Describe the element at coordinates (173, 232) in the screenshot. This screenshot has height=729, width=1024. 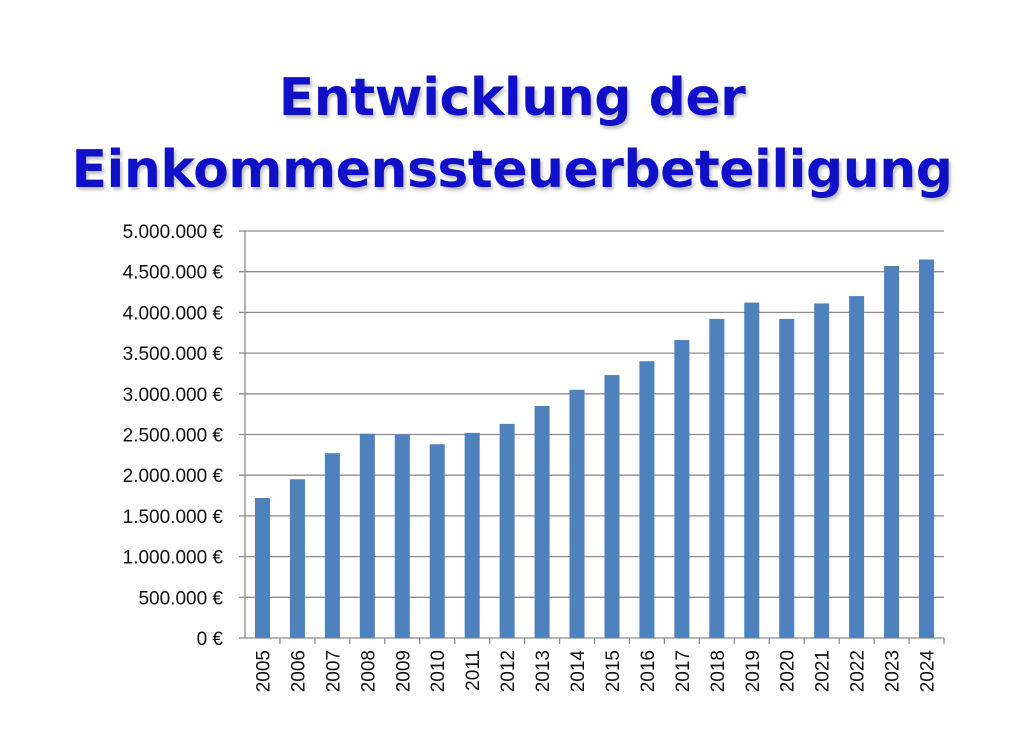
I see `y-tick-label: 5.000.000 €` at that location.